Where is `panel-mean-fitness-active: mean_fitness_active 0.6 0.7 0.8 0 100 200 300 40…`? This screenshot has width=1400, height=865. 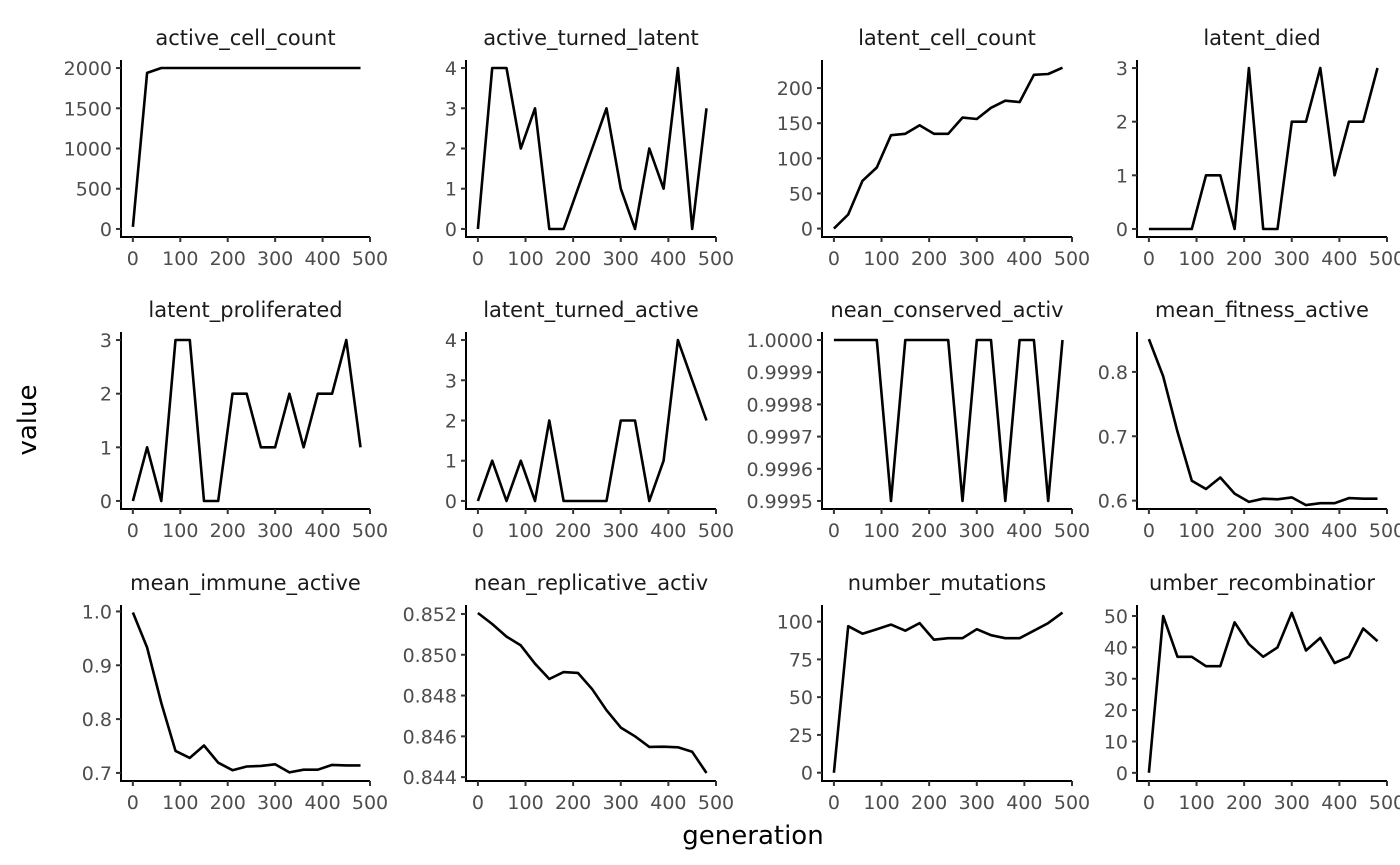
panel-mean-fitness-active: mean_fitness_active 0.6 0.7 0.8 0 100 200 300 40… is located at coordinates (1249, 420).